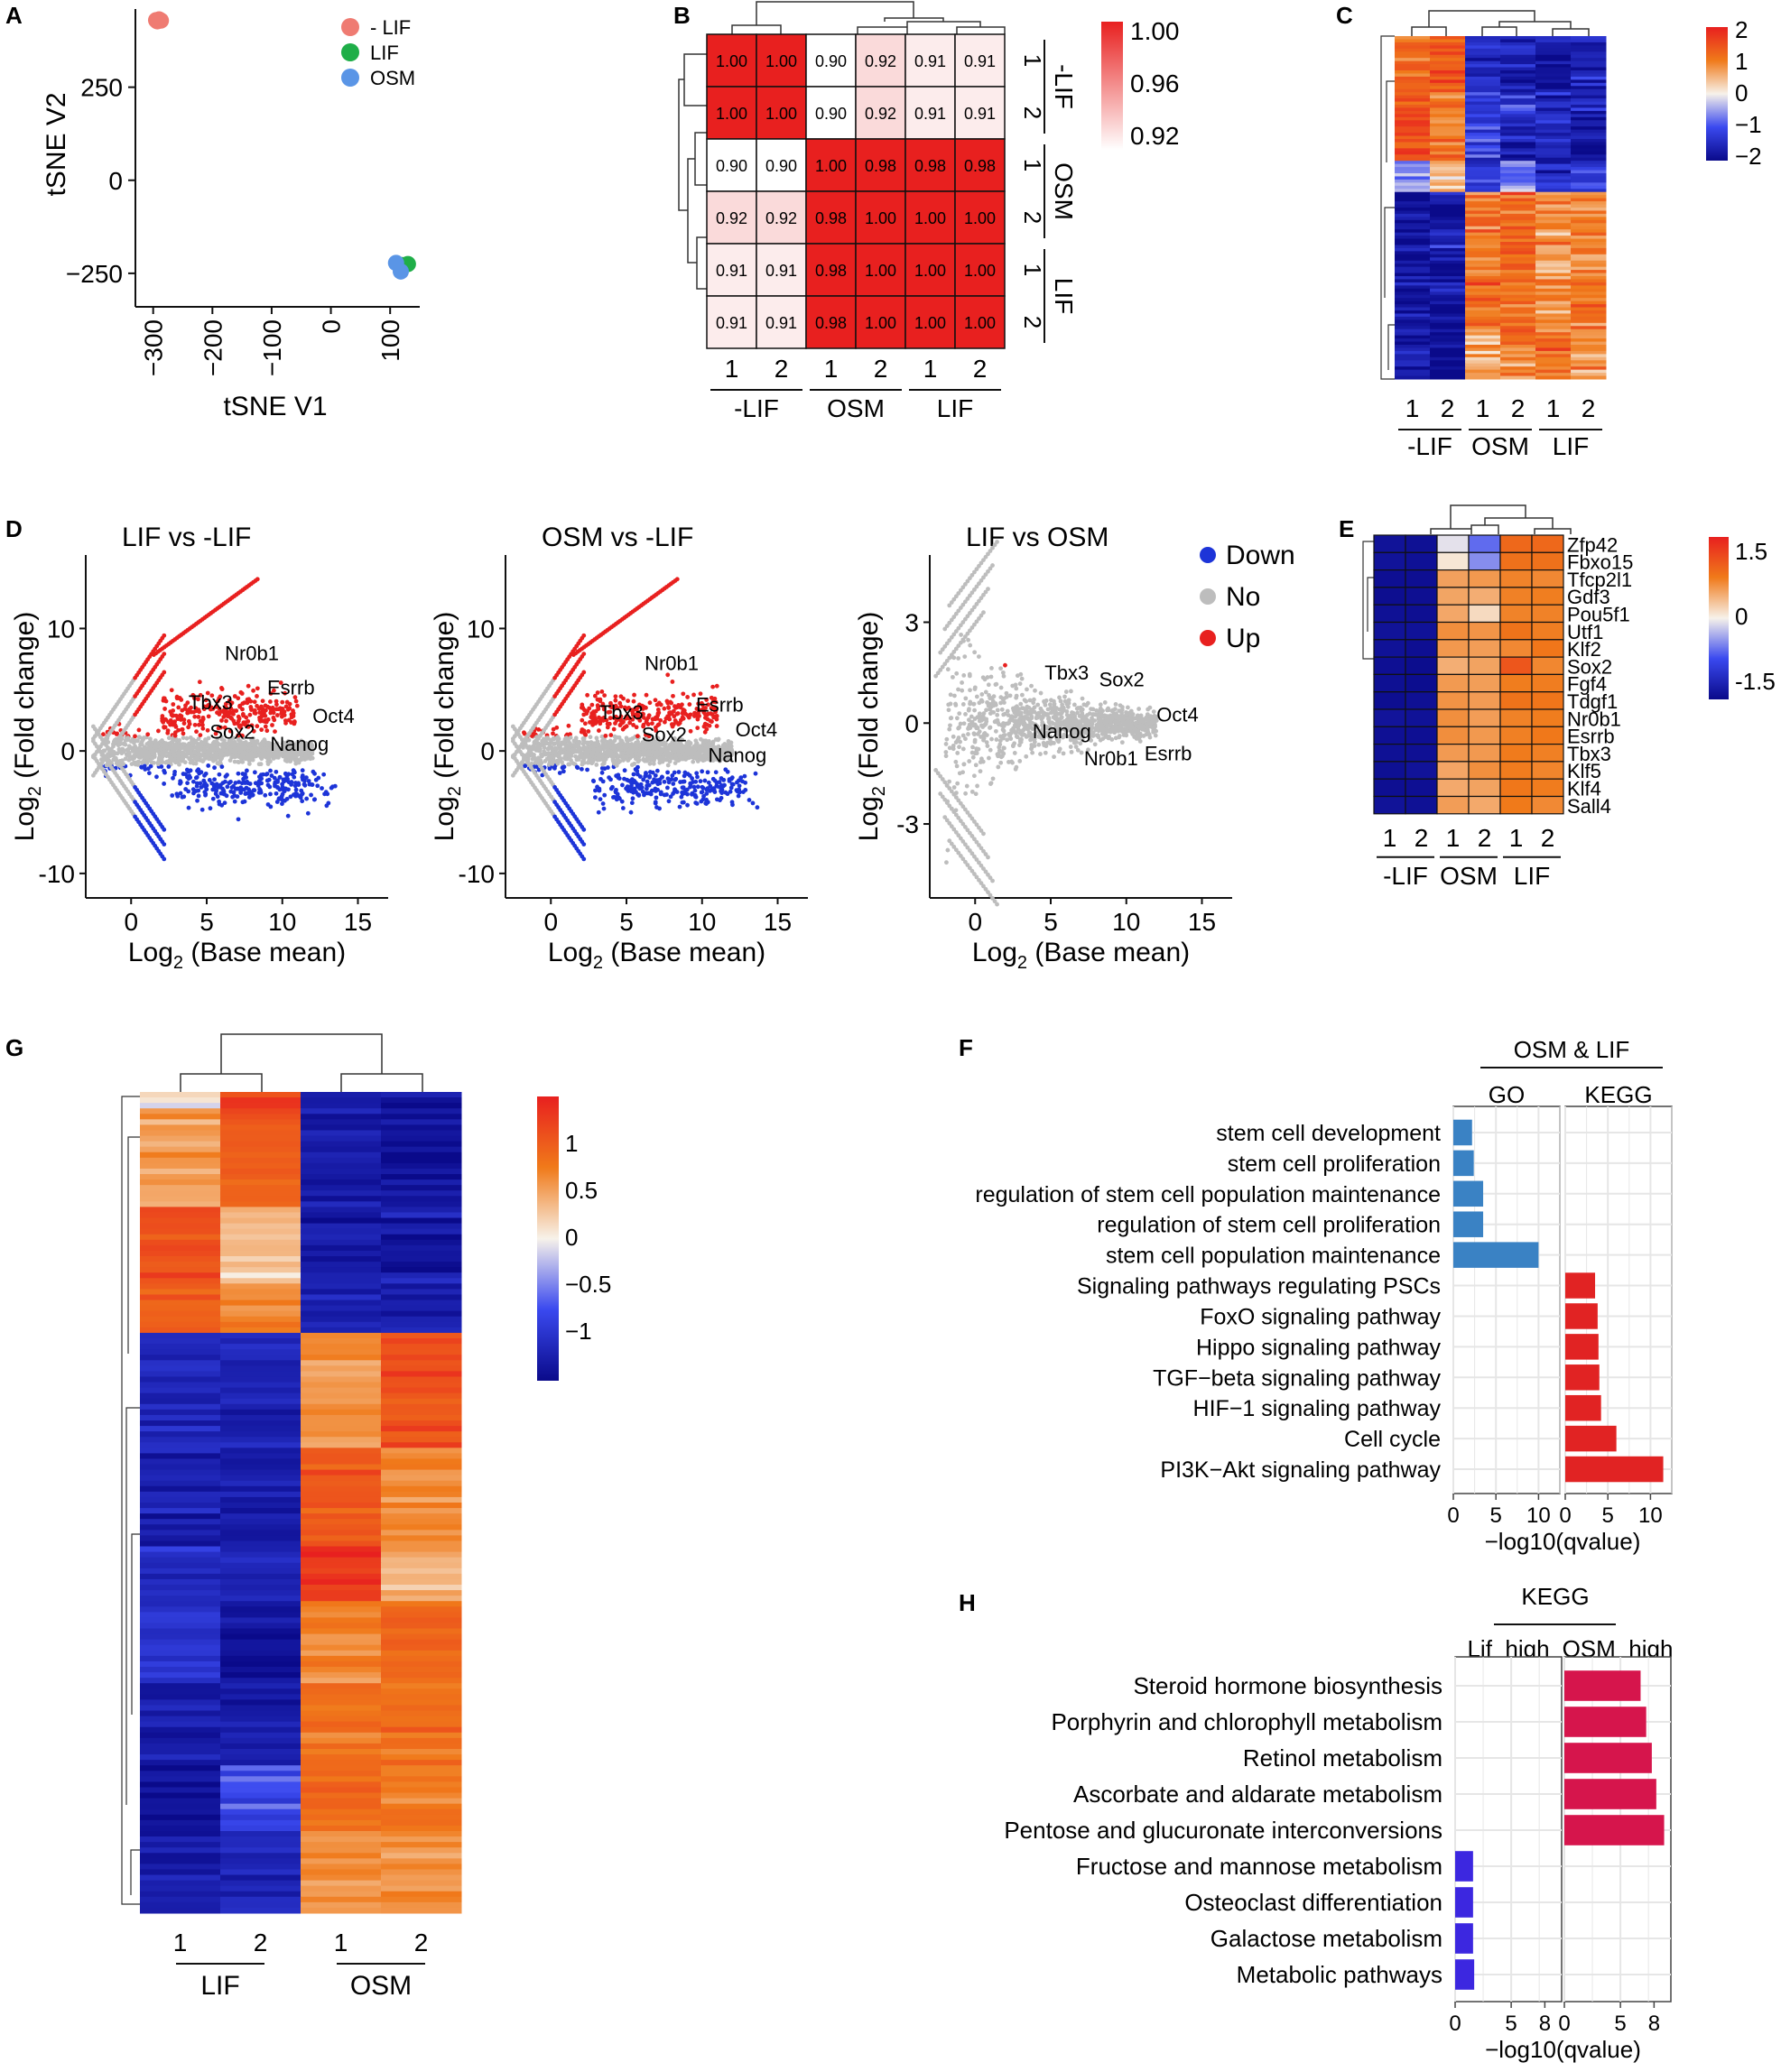  What do you see at coordinates (1748, 124) in the screenshot?
I see `panel-c-colorbar-label: −1` at bounding box center [1748, 124].